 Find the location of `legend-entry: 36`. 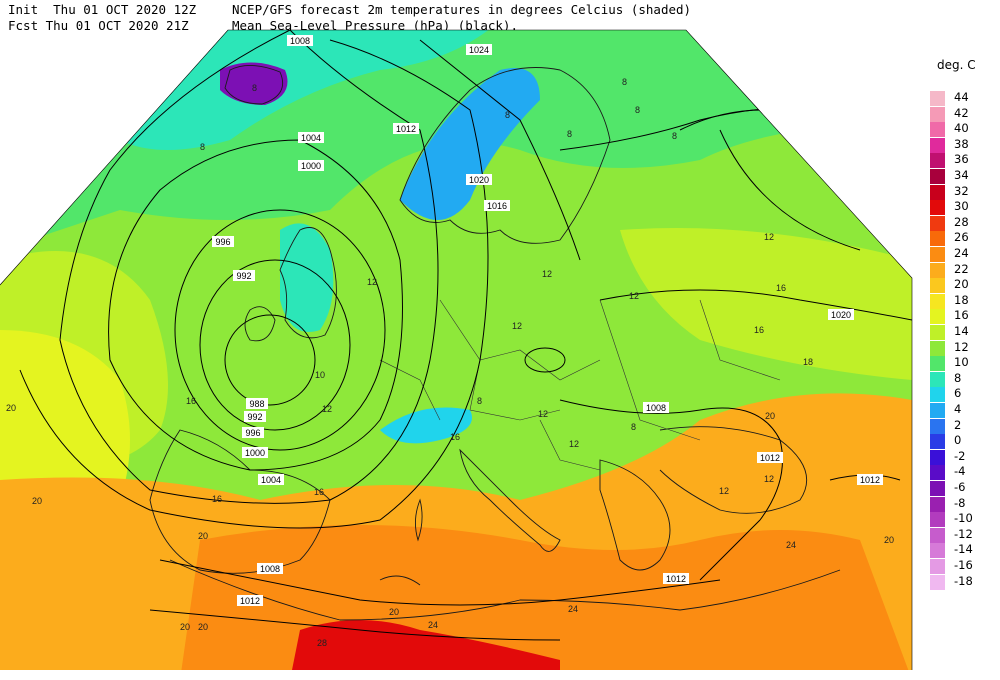

legend-entry: 36 is located at coordinates (965, 160).